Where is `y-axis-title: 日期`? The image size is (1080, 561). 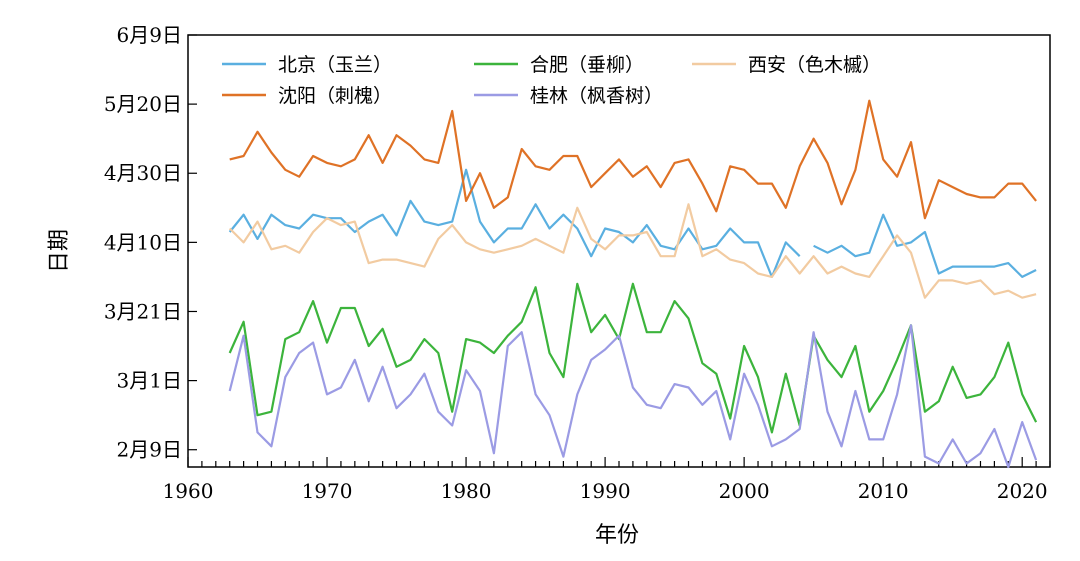
y-axis-title: 日期 is located at coordinates (59, 251).